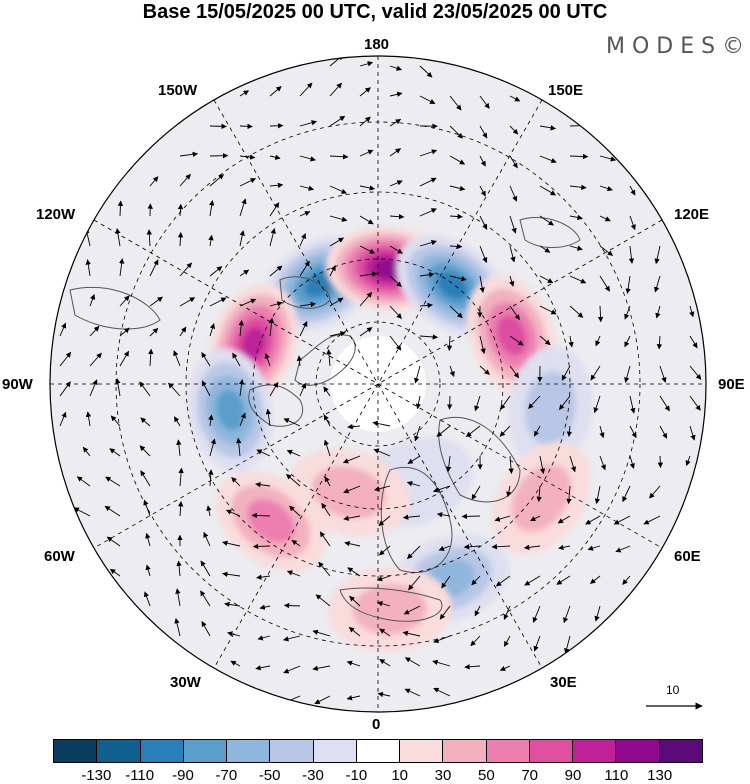 The image size is (750, 784). I want to click on colorbar-tick-label: 10, so click(399, 775).